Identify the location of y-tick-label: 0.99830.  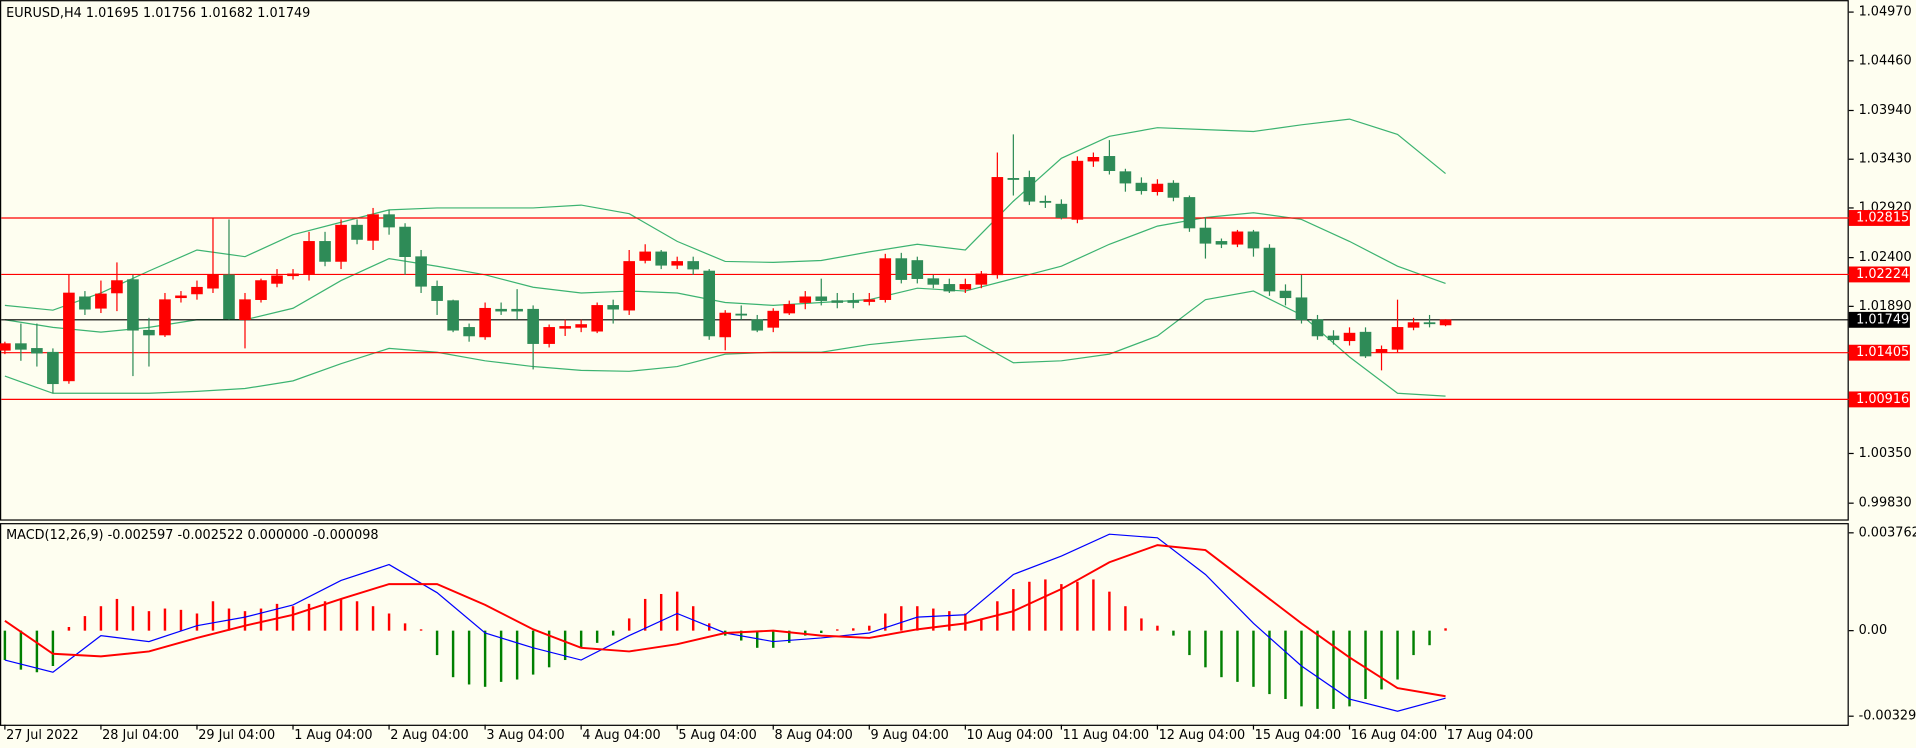
(1885, 503).